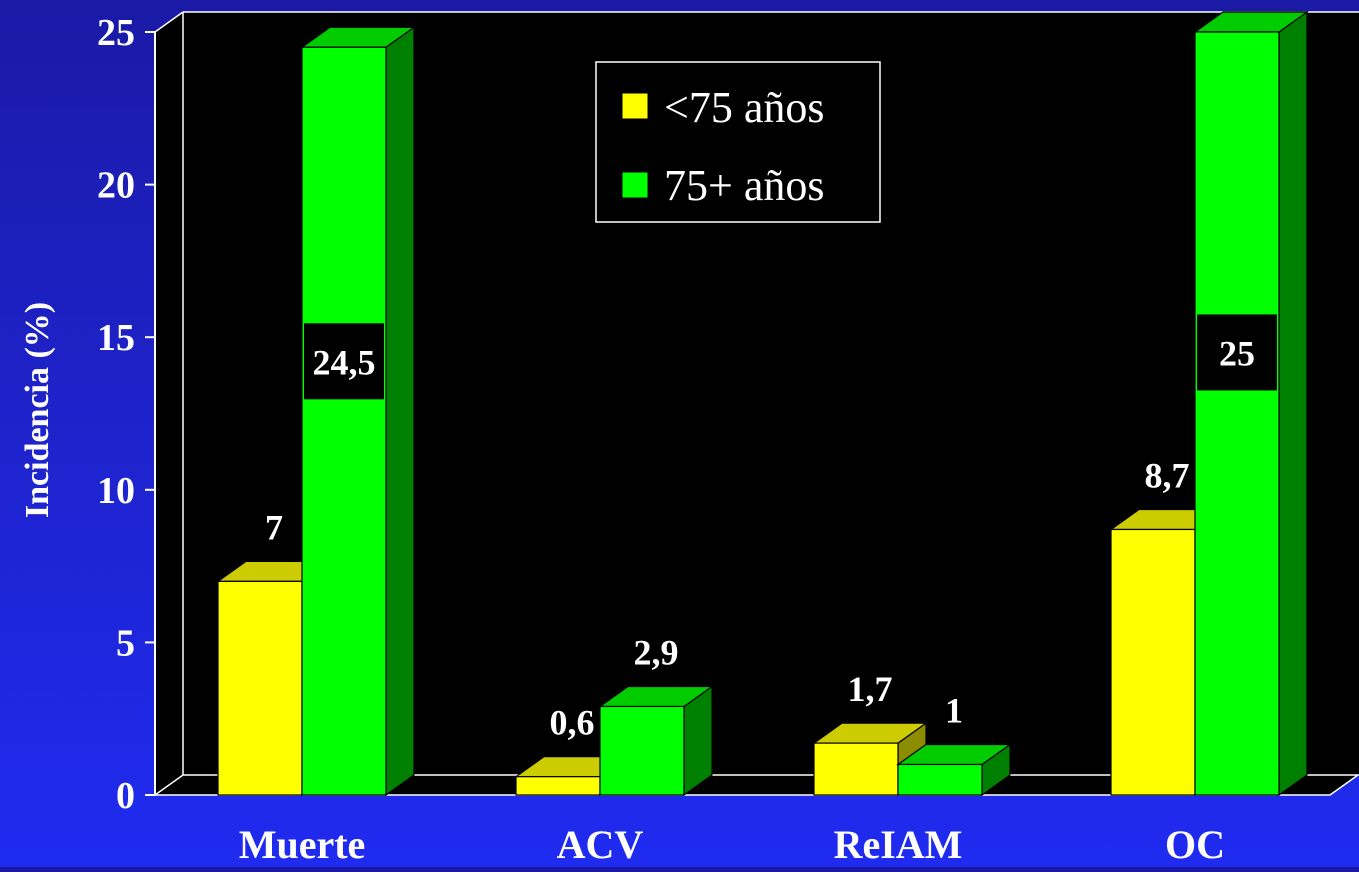 This screenshot has height=872, width=1359. I want to click on data-label: 25, so click(1237, 353).